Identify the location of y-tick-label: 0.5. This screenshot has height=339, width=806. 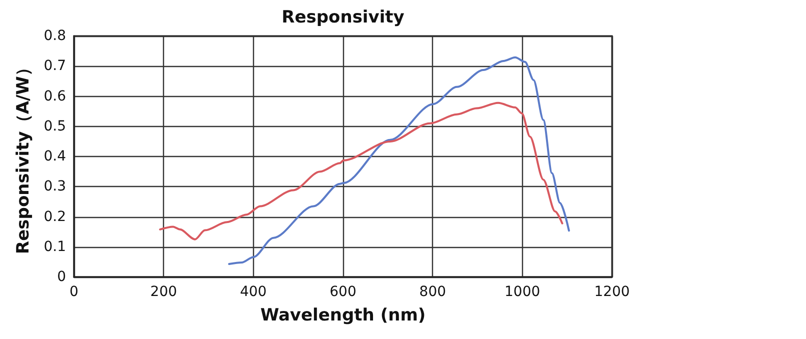
(55, 126).